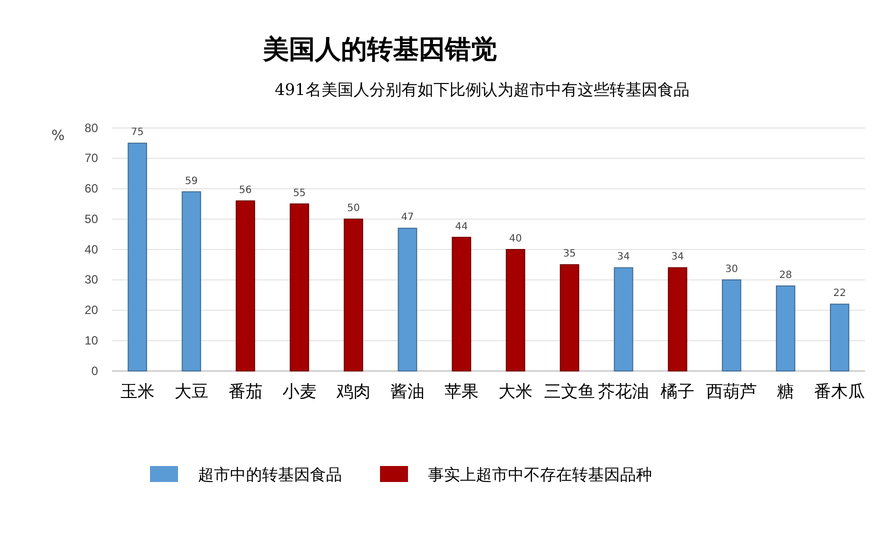 This screenshot has width=885, height=540. What do you see at coordinates (91, 249) in the screenshot?
I see `y-tick-label: 40` at bounding box center [91, 249].